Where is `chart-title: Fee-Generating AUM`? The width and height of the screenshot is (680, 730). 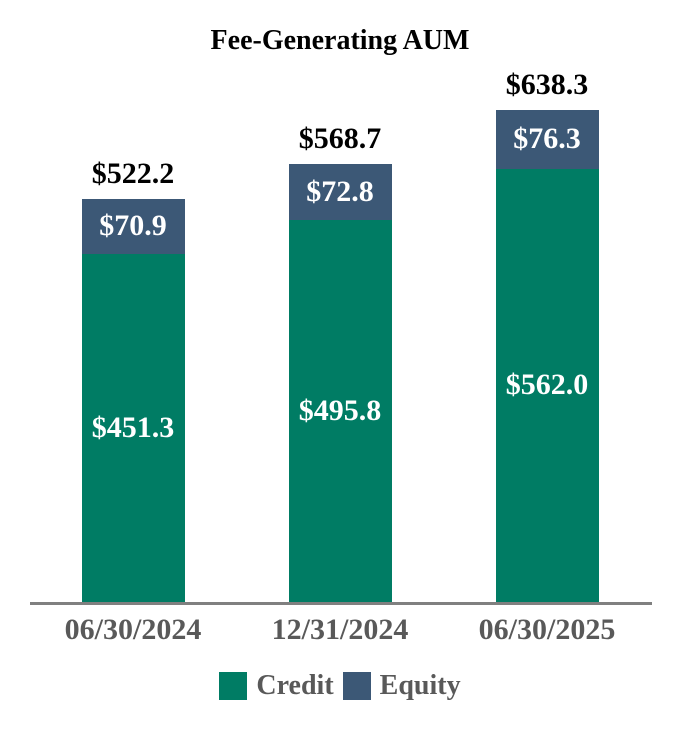 chart-title: Fee-Generating AUM is located at coordinates (340, 40).